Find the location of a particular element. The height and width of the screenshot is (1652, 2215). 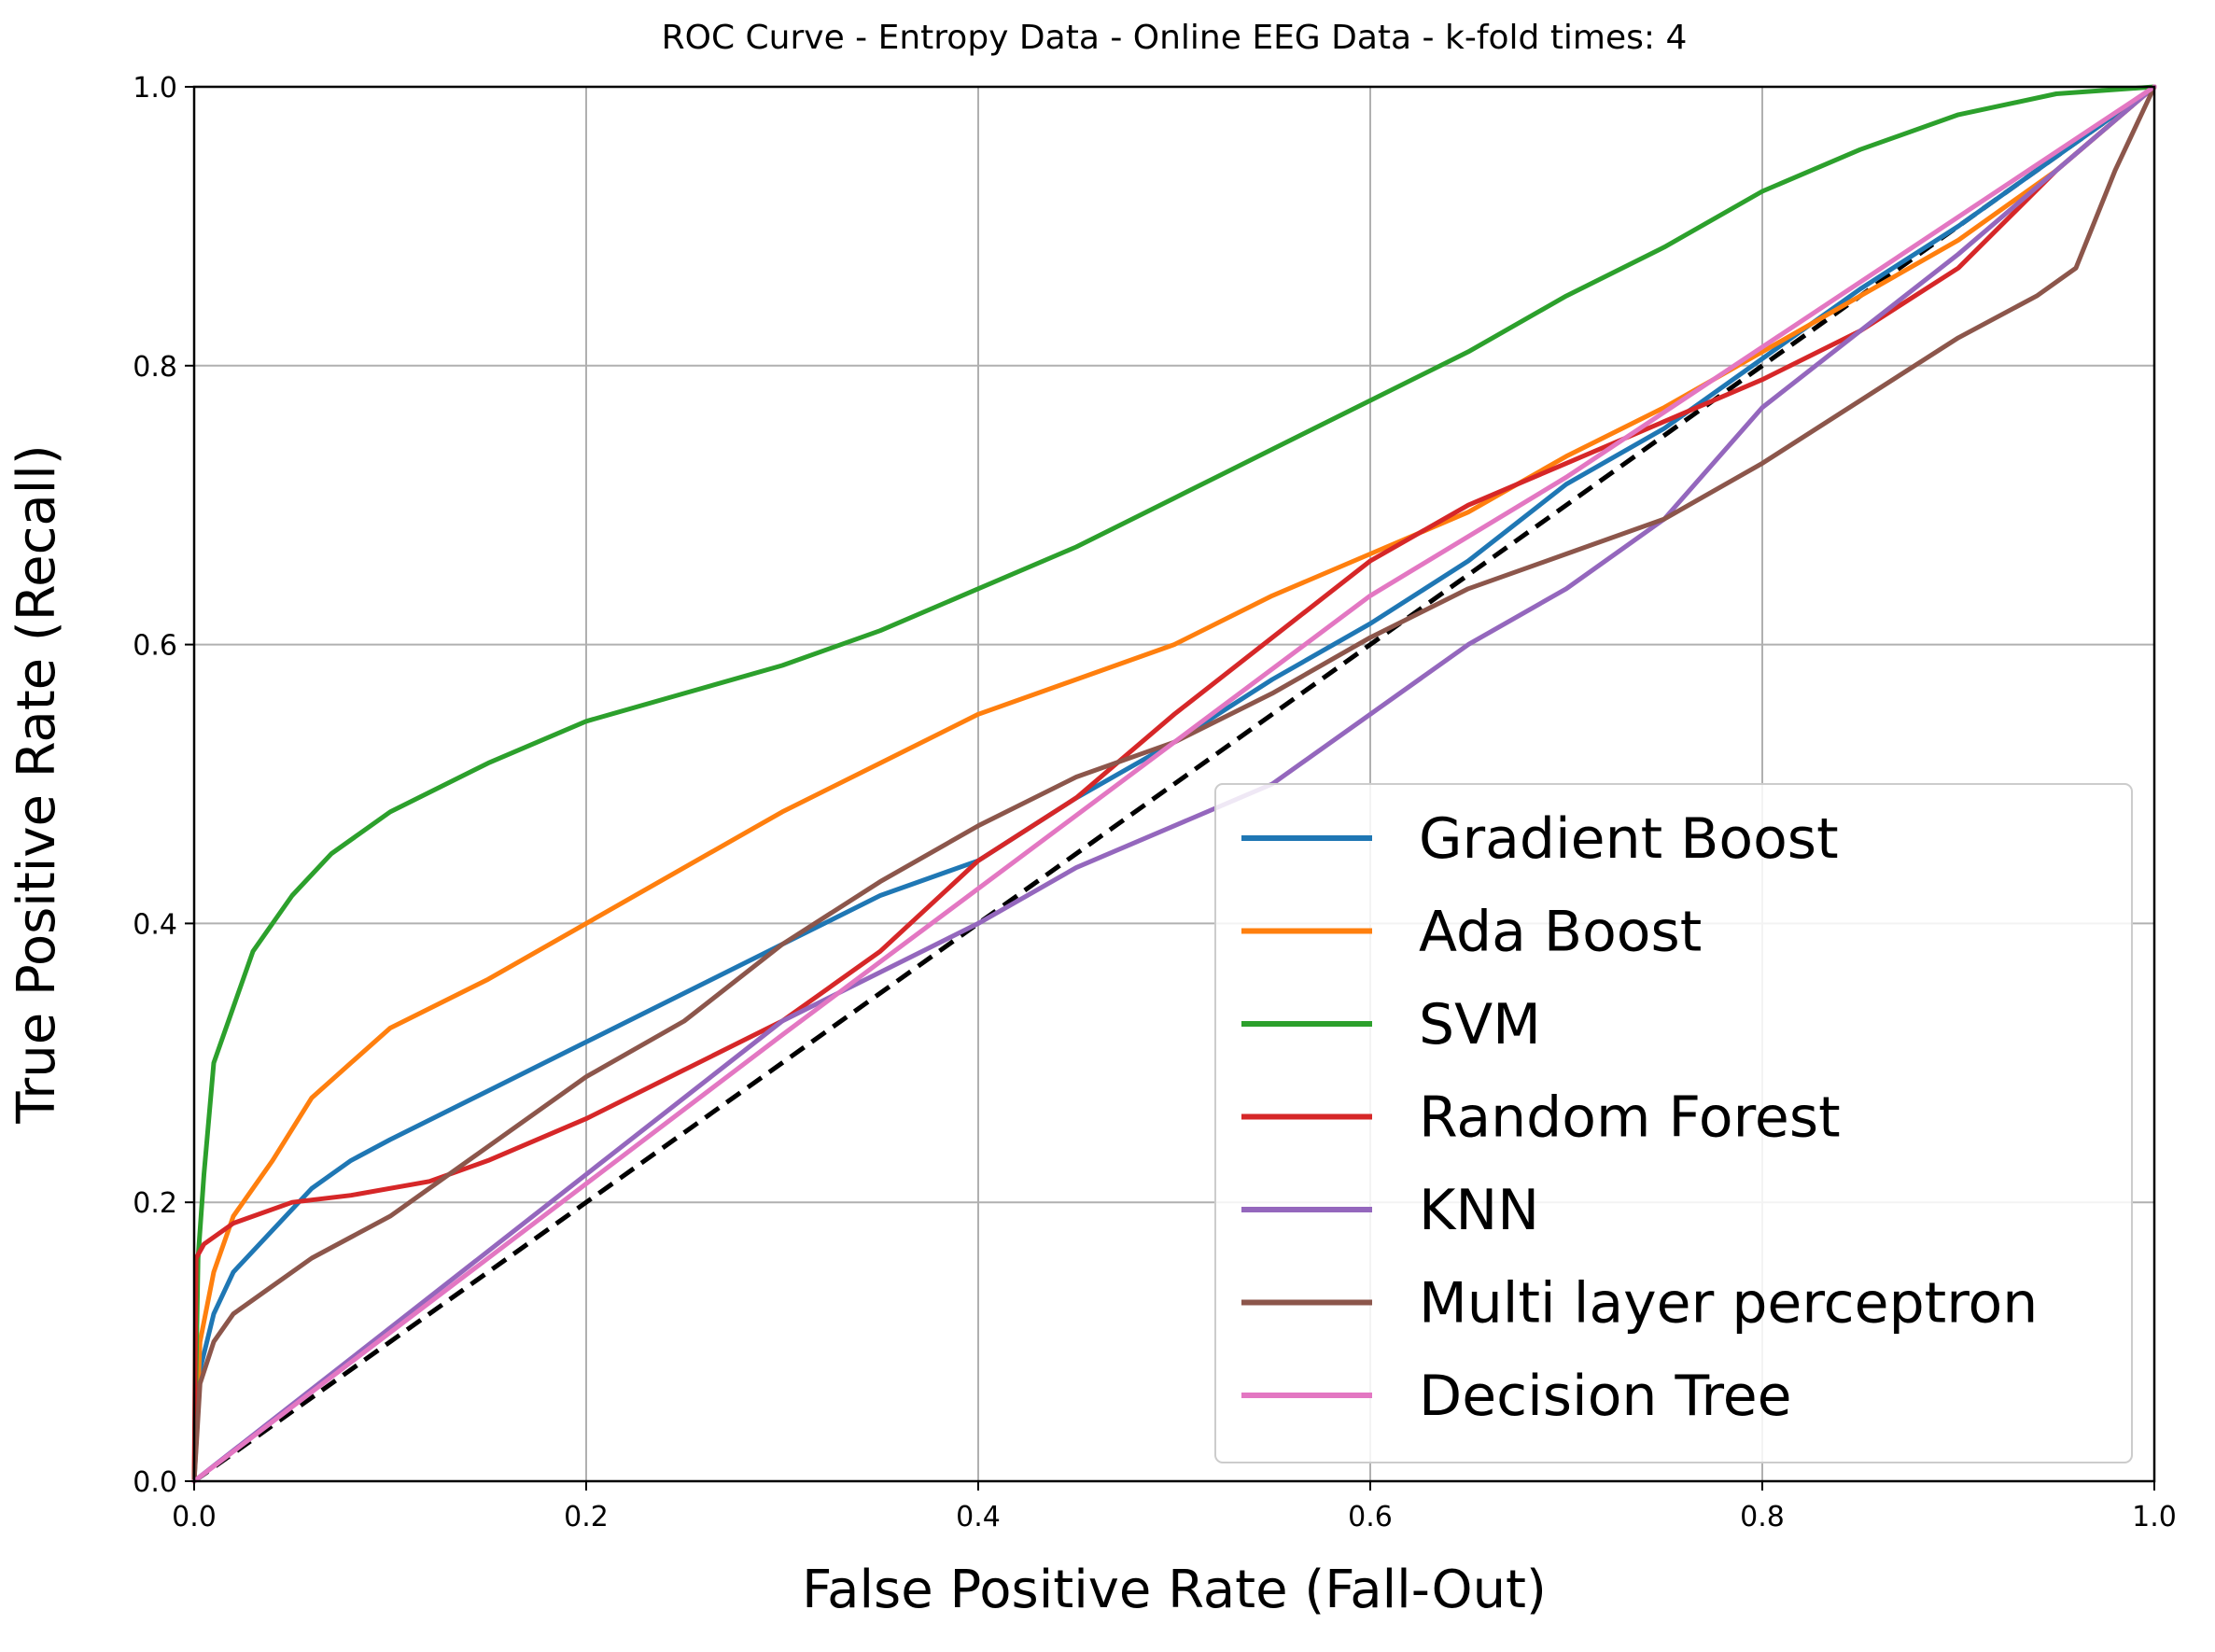

y-tick-label: 0.0 is located at coordinates (155, 1482).